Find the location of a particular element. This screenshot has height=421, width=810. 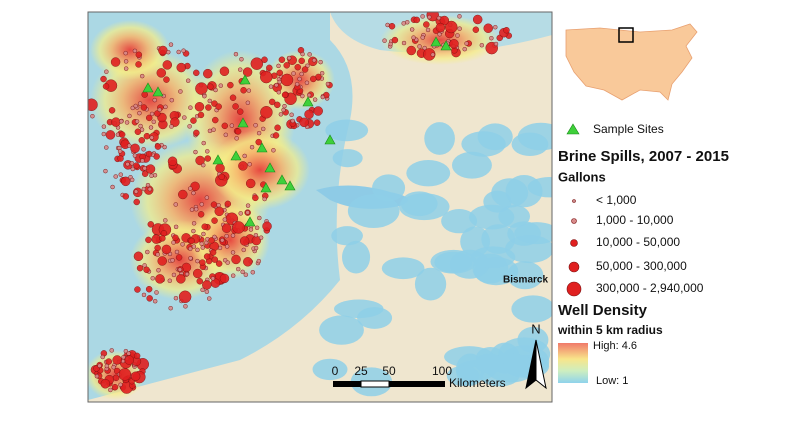

legend-title: Well Density is located at coordinates (603, 310).